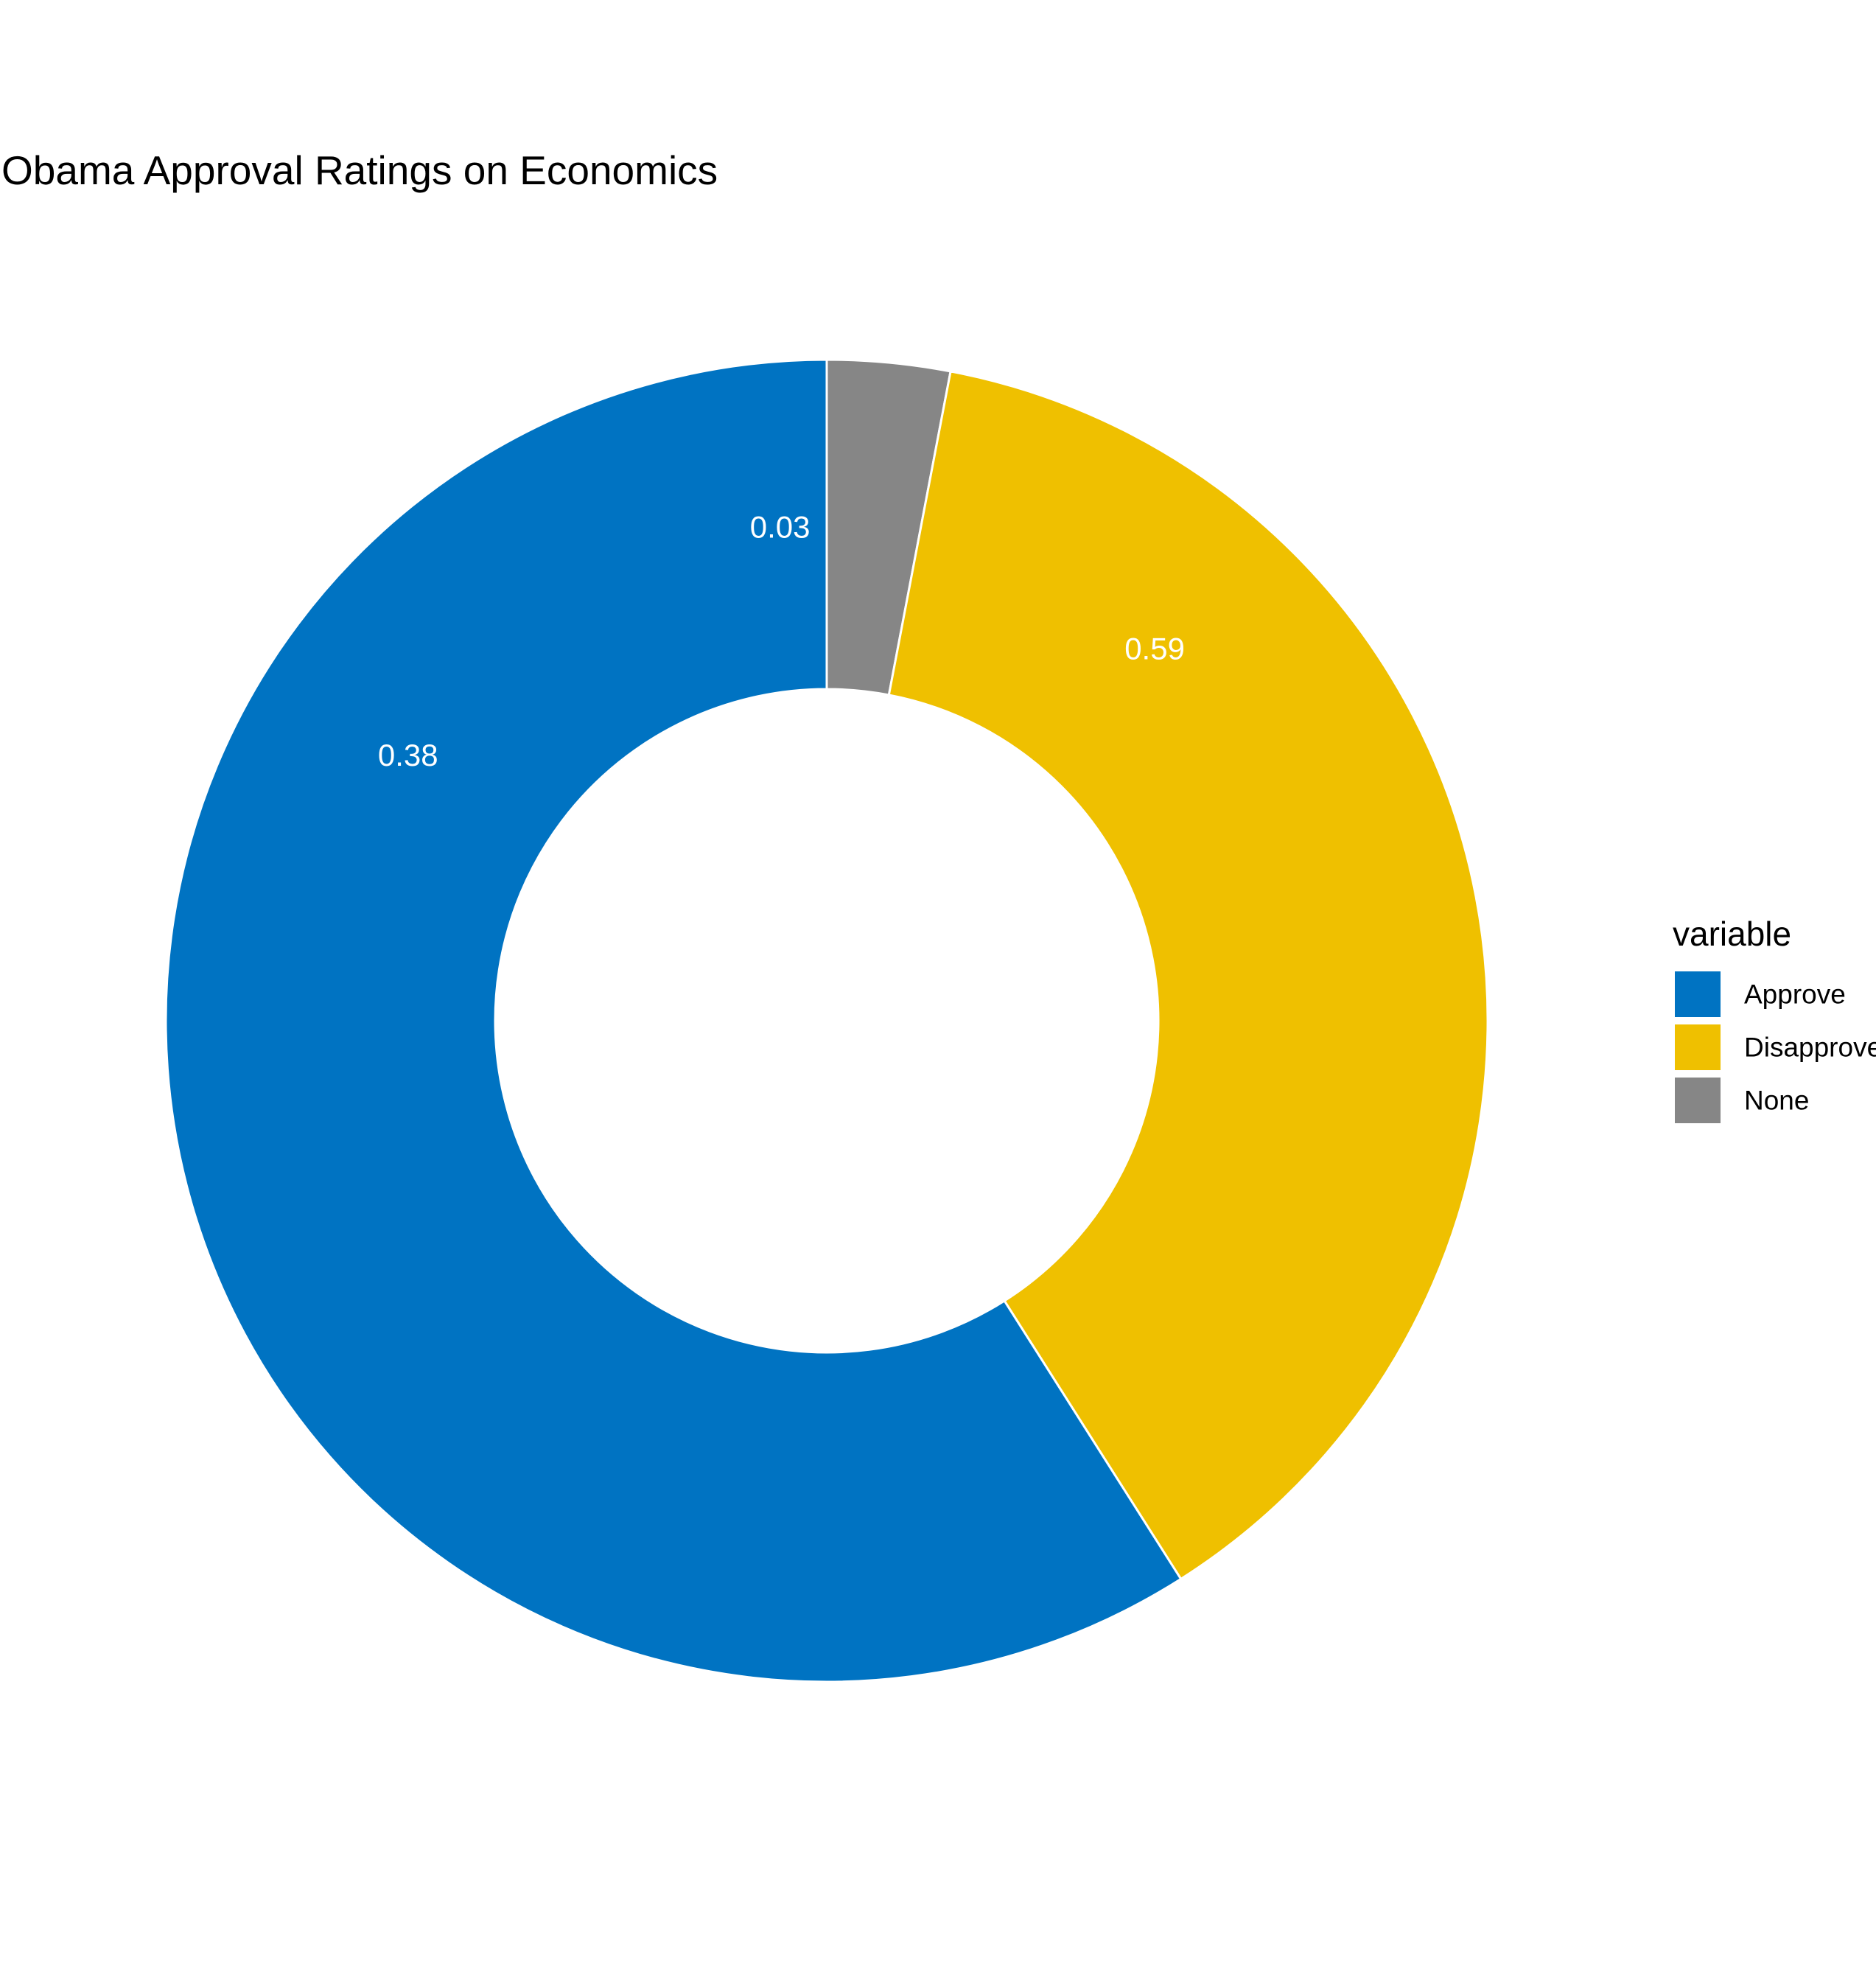 The image size is (1876, 1987). I want to click on legend-key-disapprove, so click(1698, 1047).